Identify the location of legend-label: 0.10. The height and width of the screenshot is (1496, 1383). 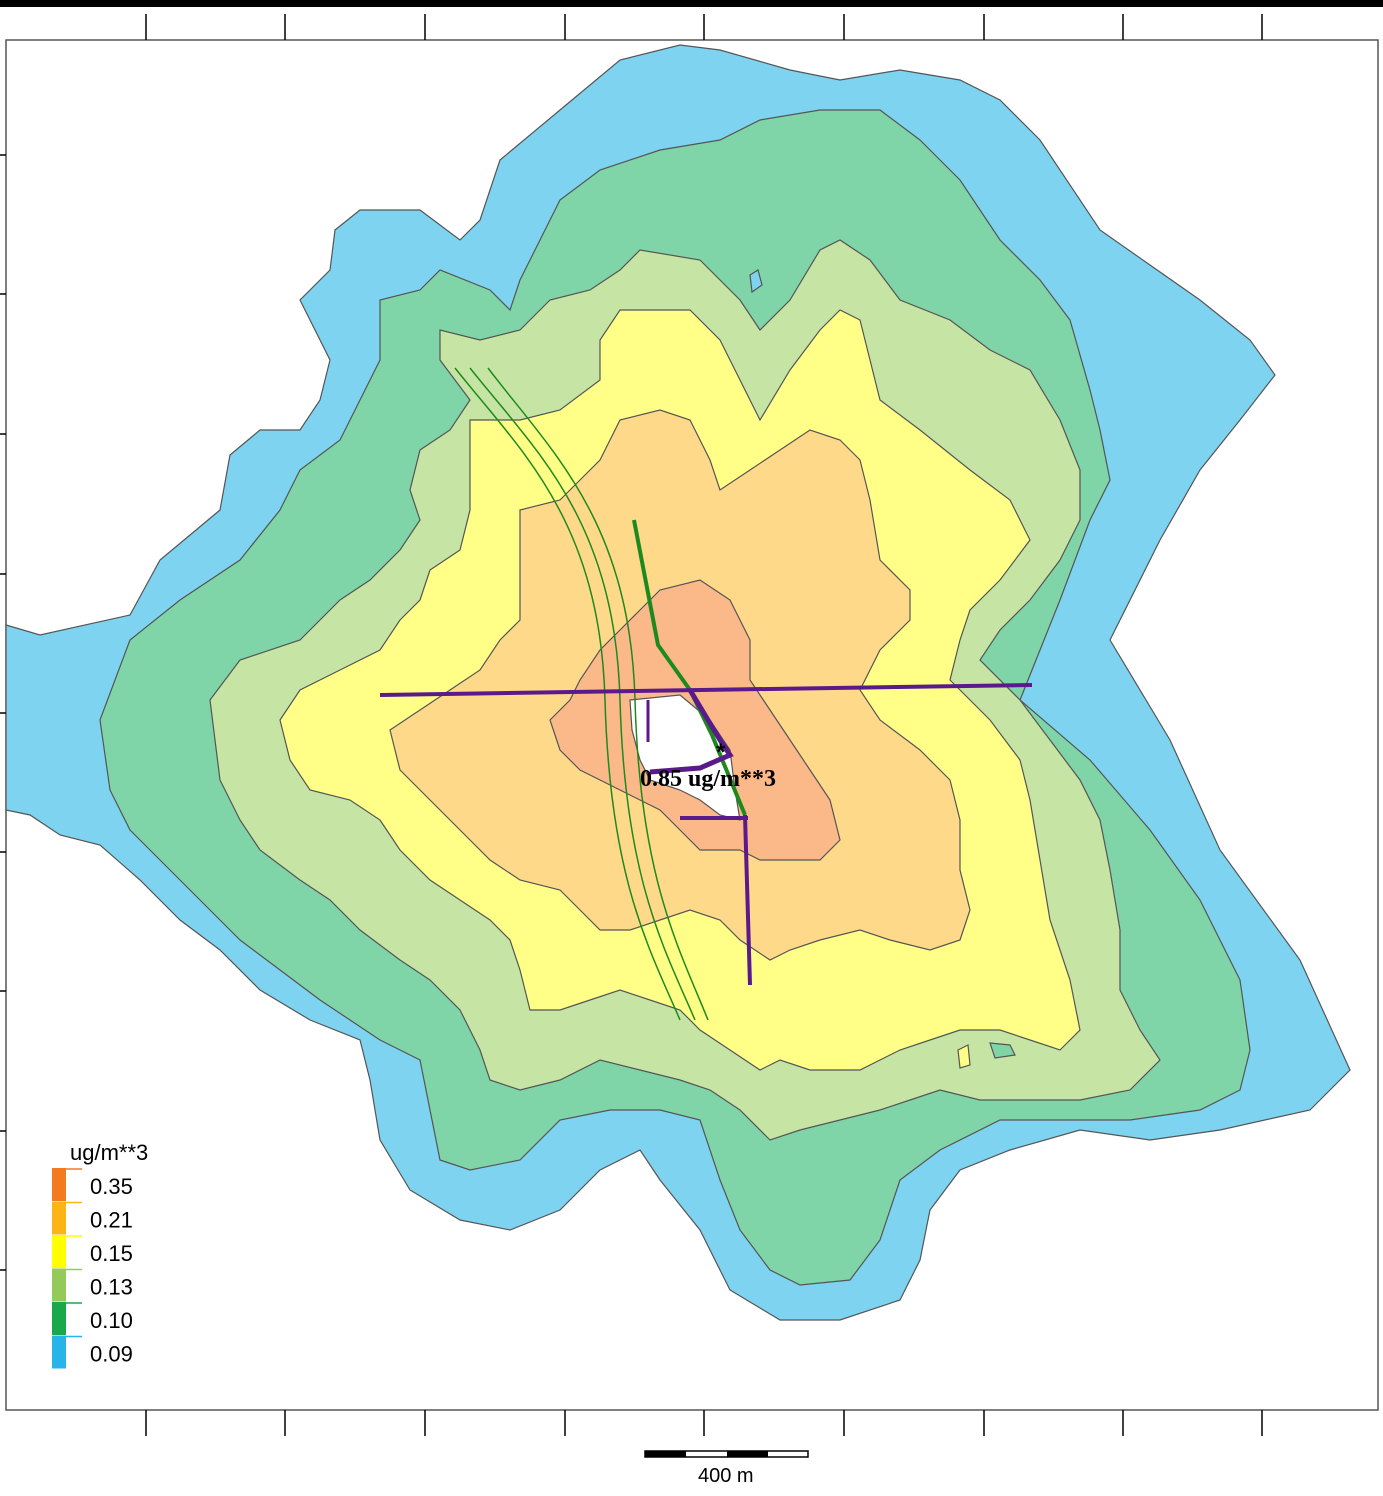
(111, 1320).